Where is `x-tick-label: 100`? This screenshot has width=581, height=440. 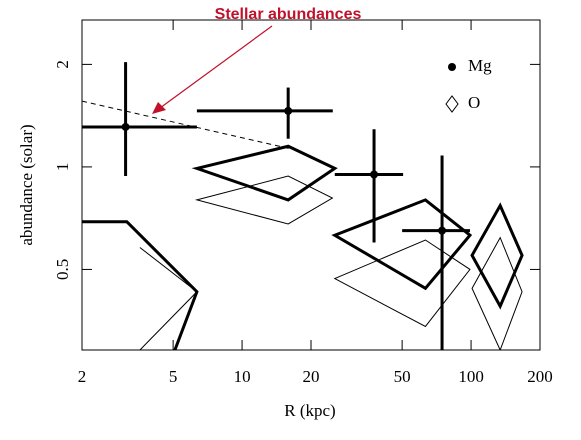
x-tick-label: 100 is located at coordinates (471, 376).